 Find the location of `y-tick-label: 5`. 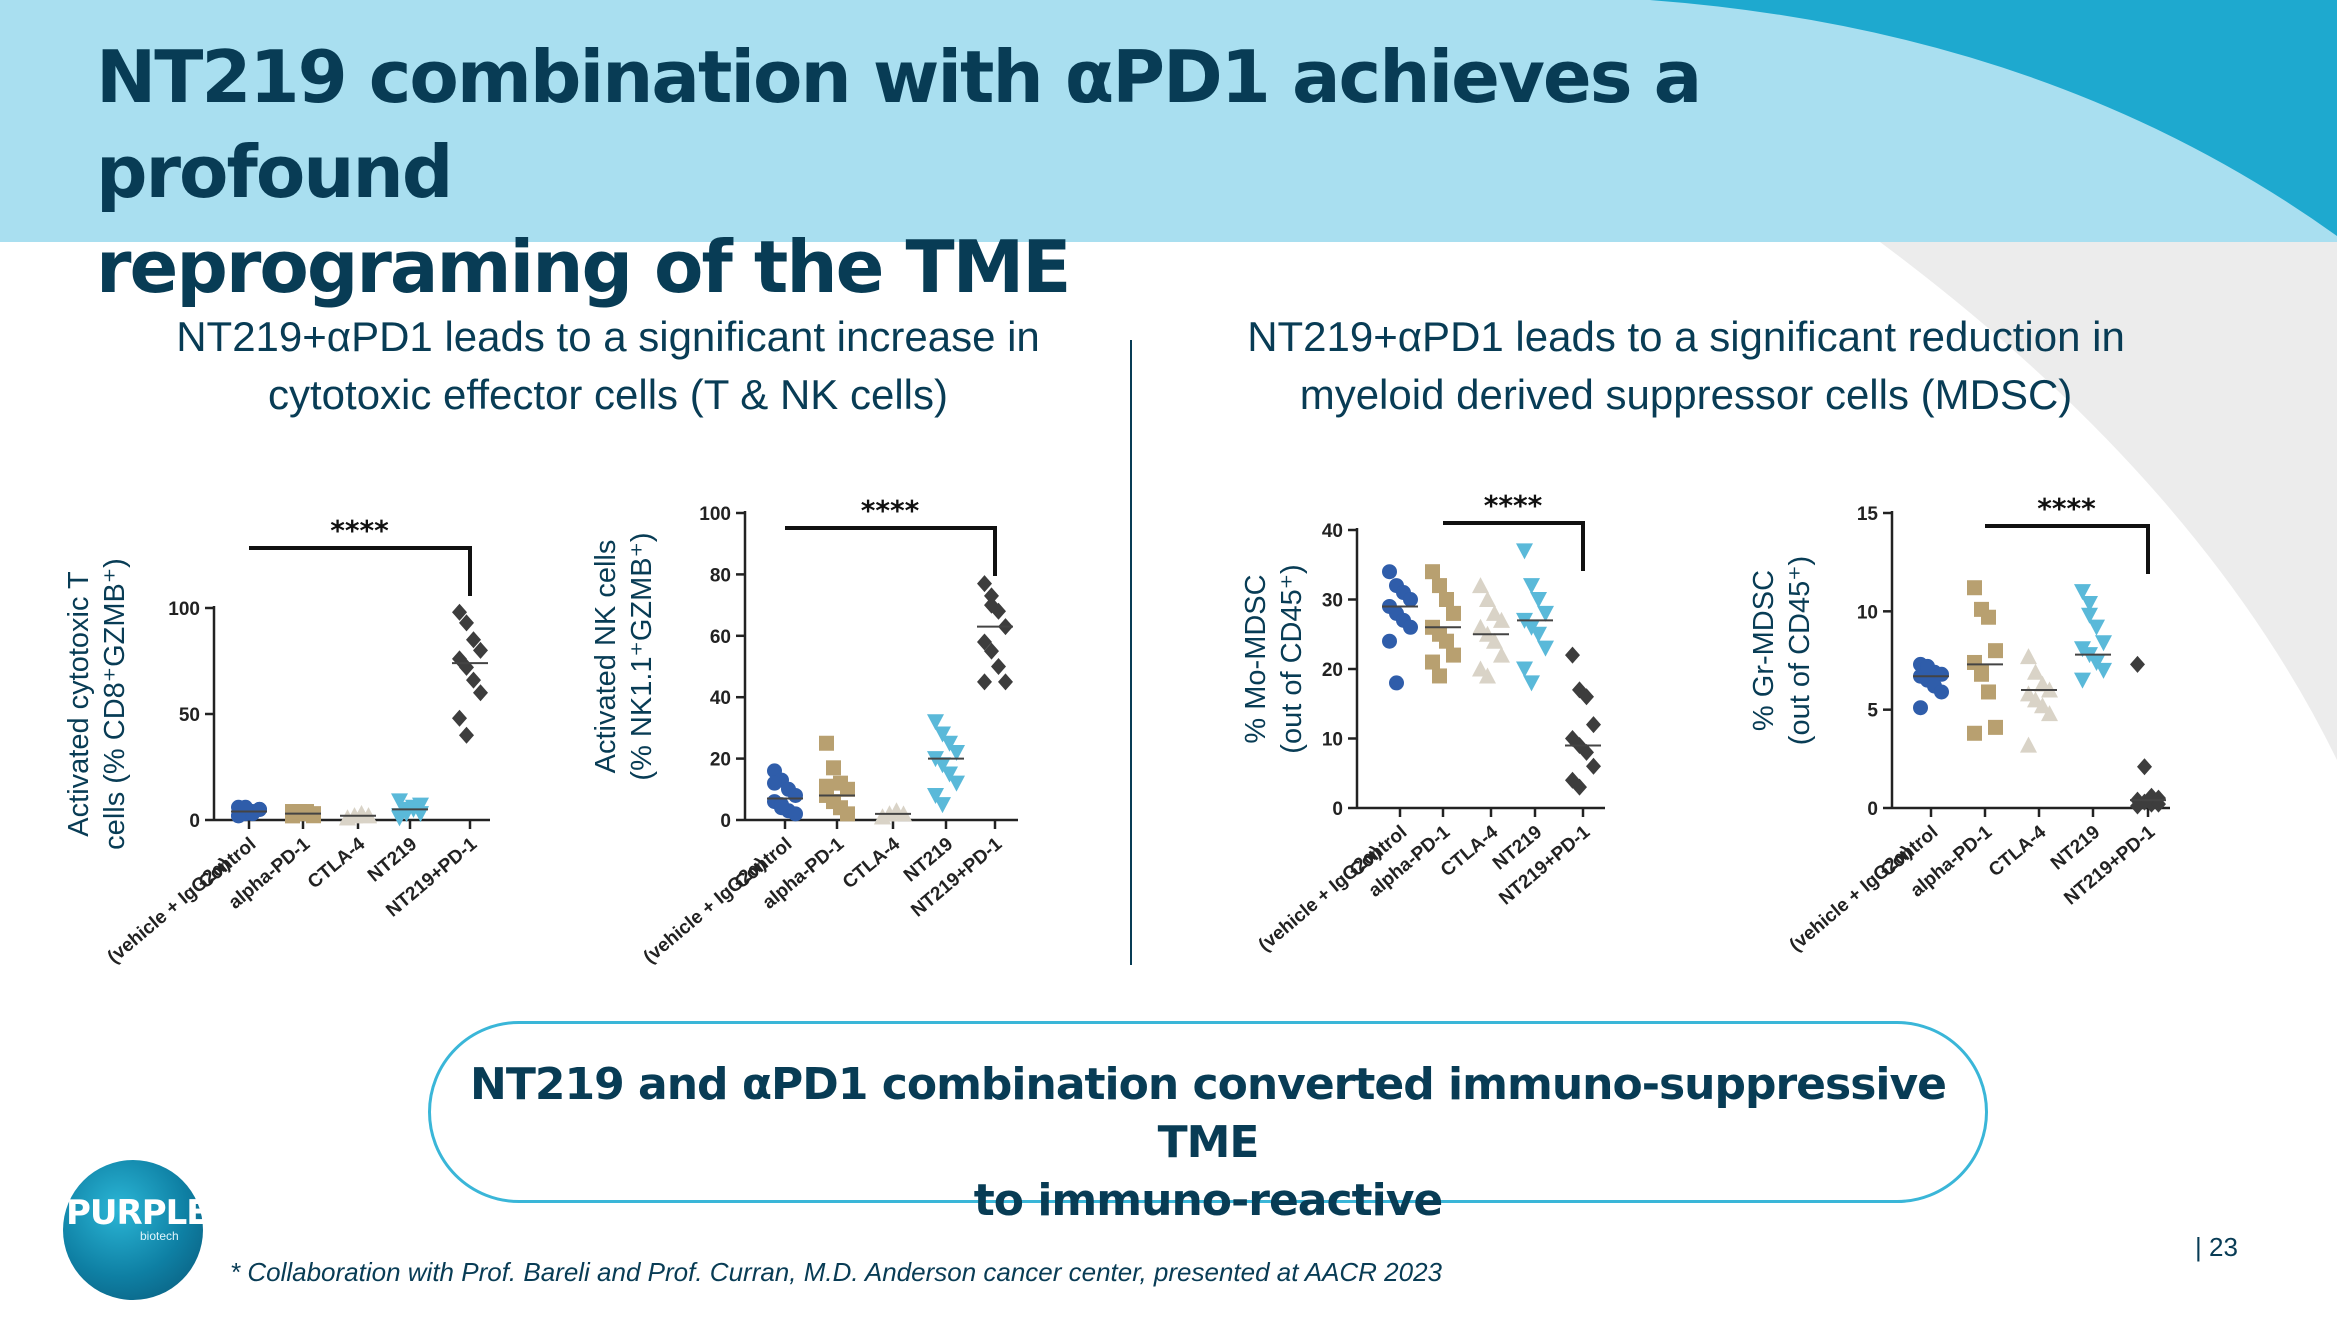

y-tick-label: 5 is located at coordinates (1872, 711).